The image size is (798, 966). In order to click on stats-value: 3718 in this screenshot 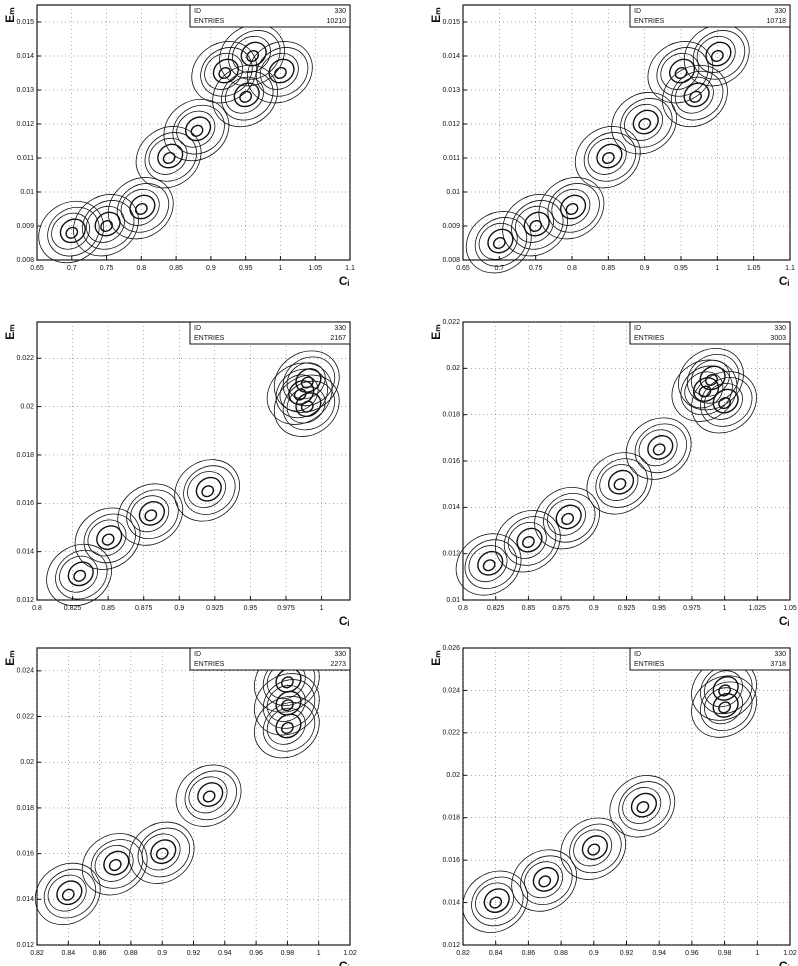, I will do `click(778, 664)`.